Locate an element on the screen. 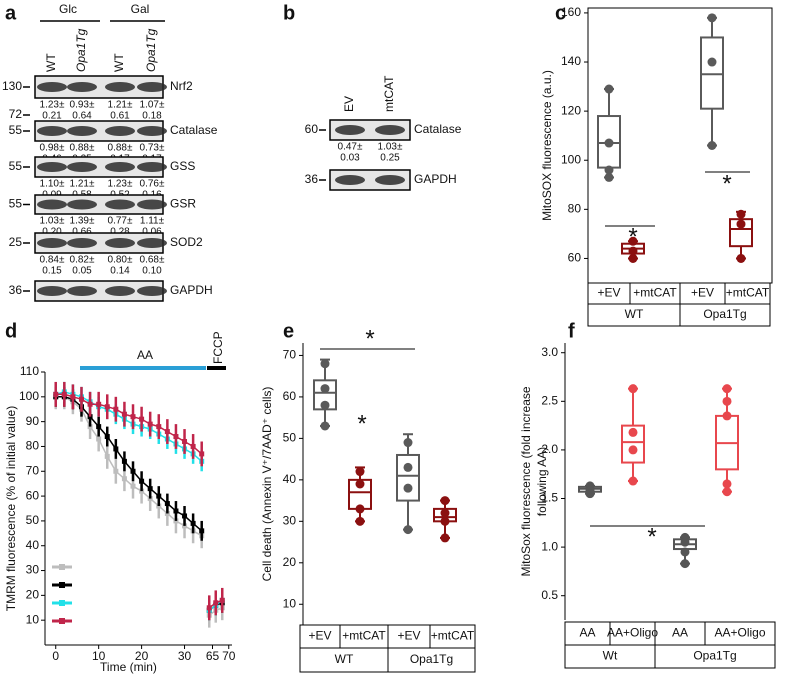 The image size is (789, 680). y-tick-label: 2.0 is located at coordinates (549, 449).